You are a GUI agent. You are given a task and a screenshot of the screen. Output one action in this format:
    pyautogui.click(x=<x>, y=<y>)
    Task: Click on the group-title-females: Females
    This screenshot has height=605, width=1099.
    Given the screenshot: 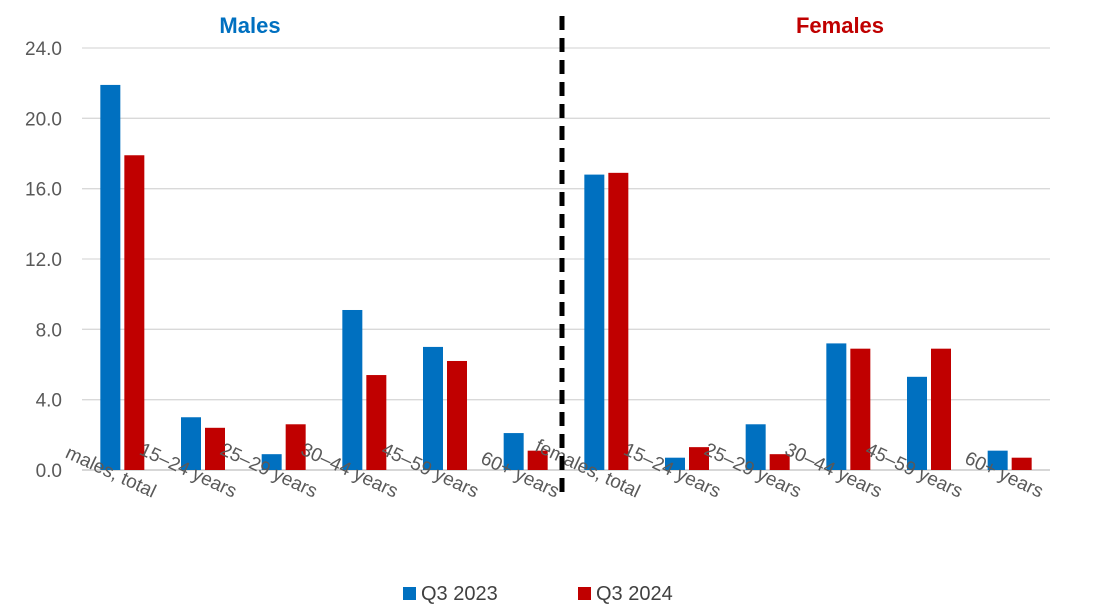 What is the action you would take?
    pyautogui.click(x=840, y=25)
    